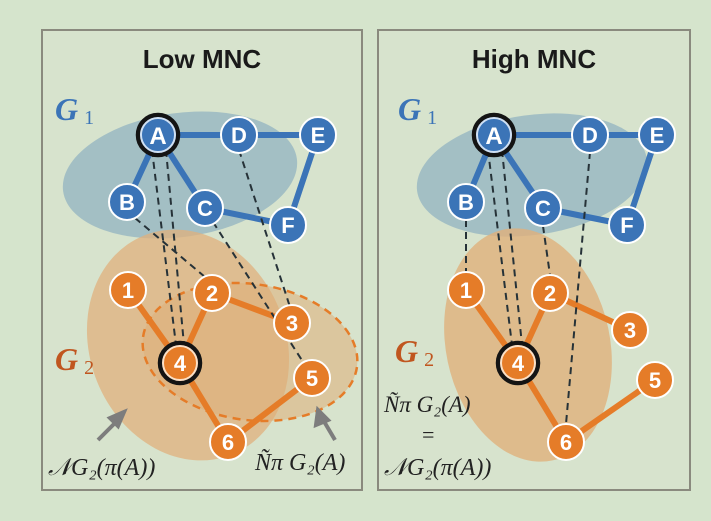 This screenshot has width=711, height=521. What do you see at coordinates (428, 434) in the screenshot?
I see `annotation-equals: =` at bounding box center [428, 434].